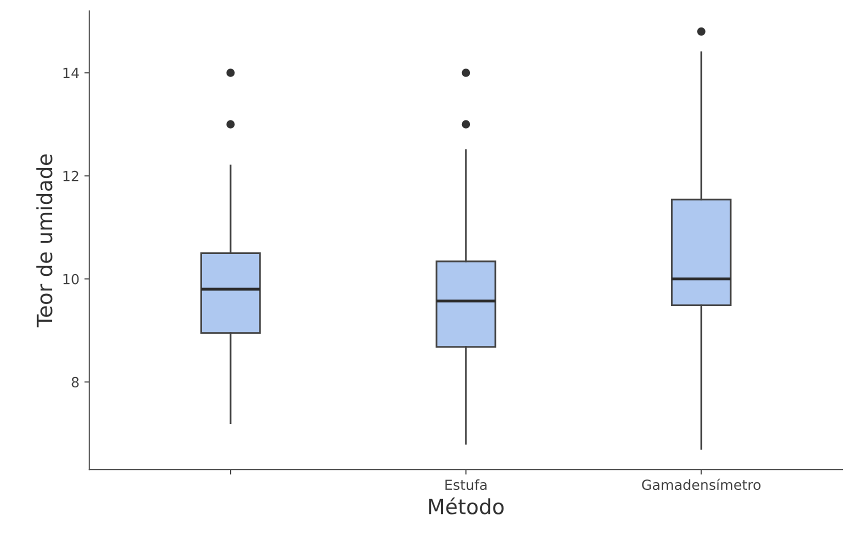  What do you see at coordinates (75, 382) in the screenshot?
I see `y-tick-label: 8` at bounding box center [75, 382].